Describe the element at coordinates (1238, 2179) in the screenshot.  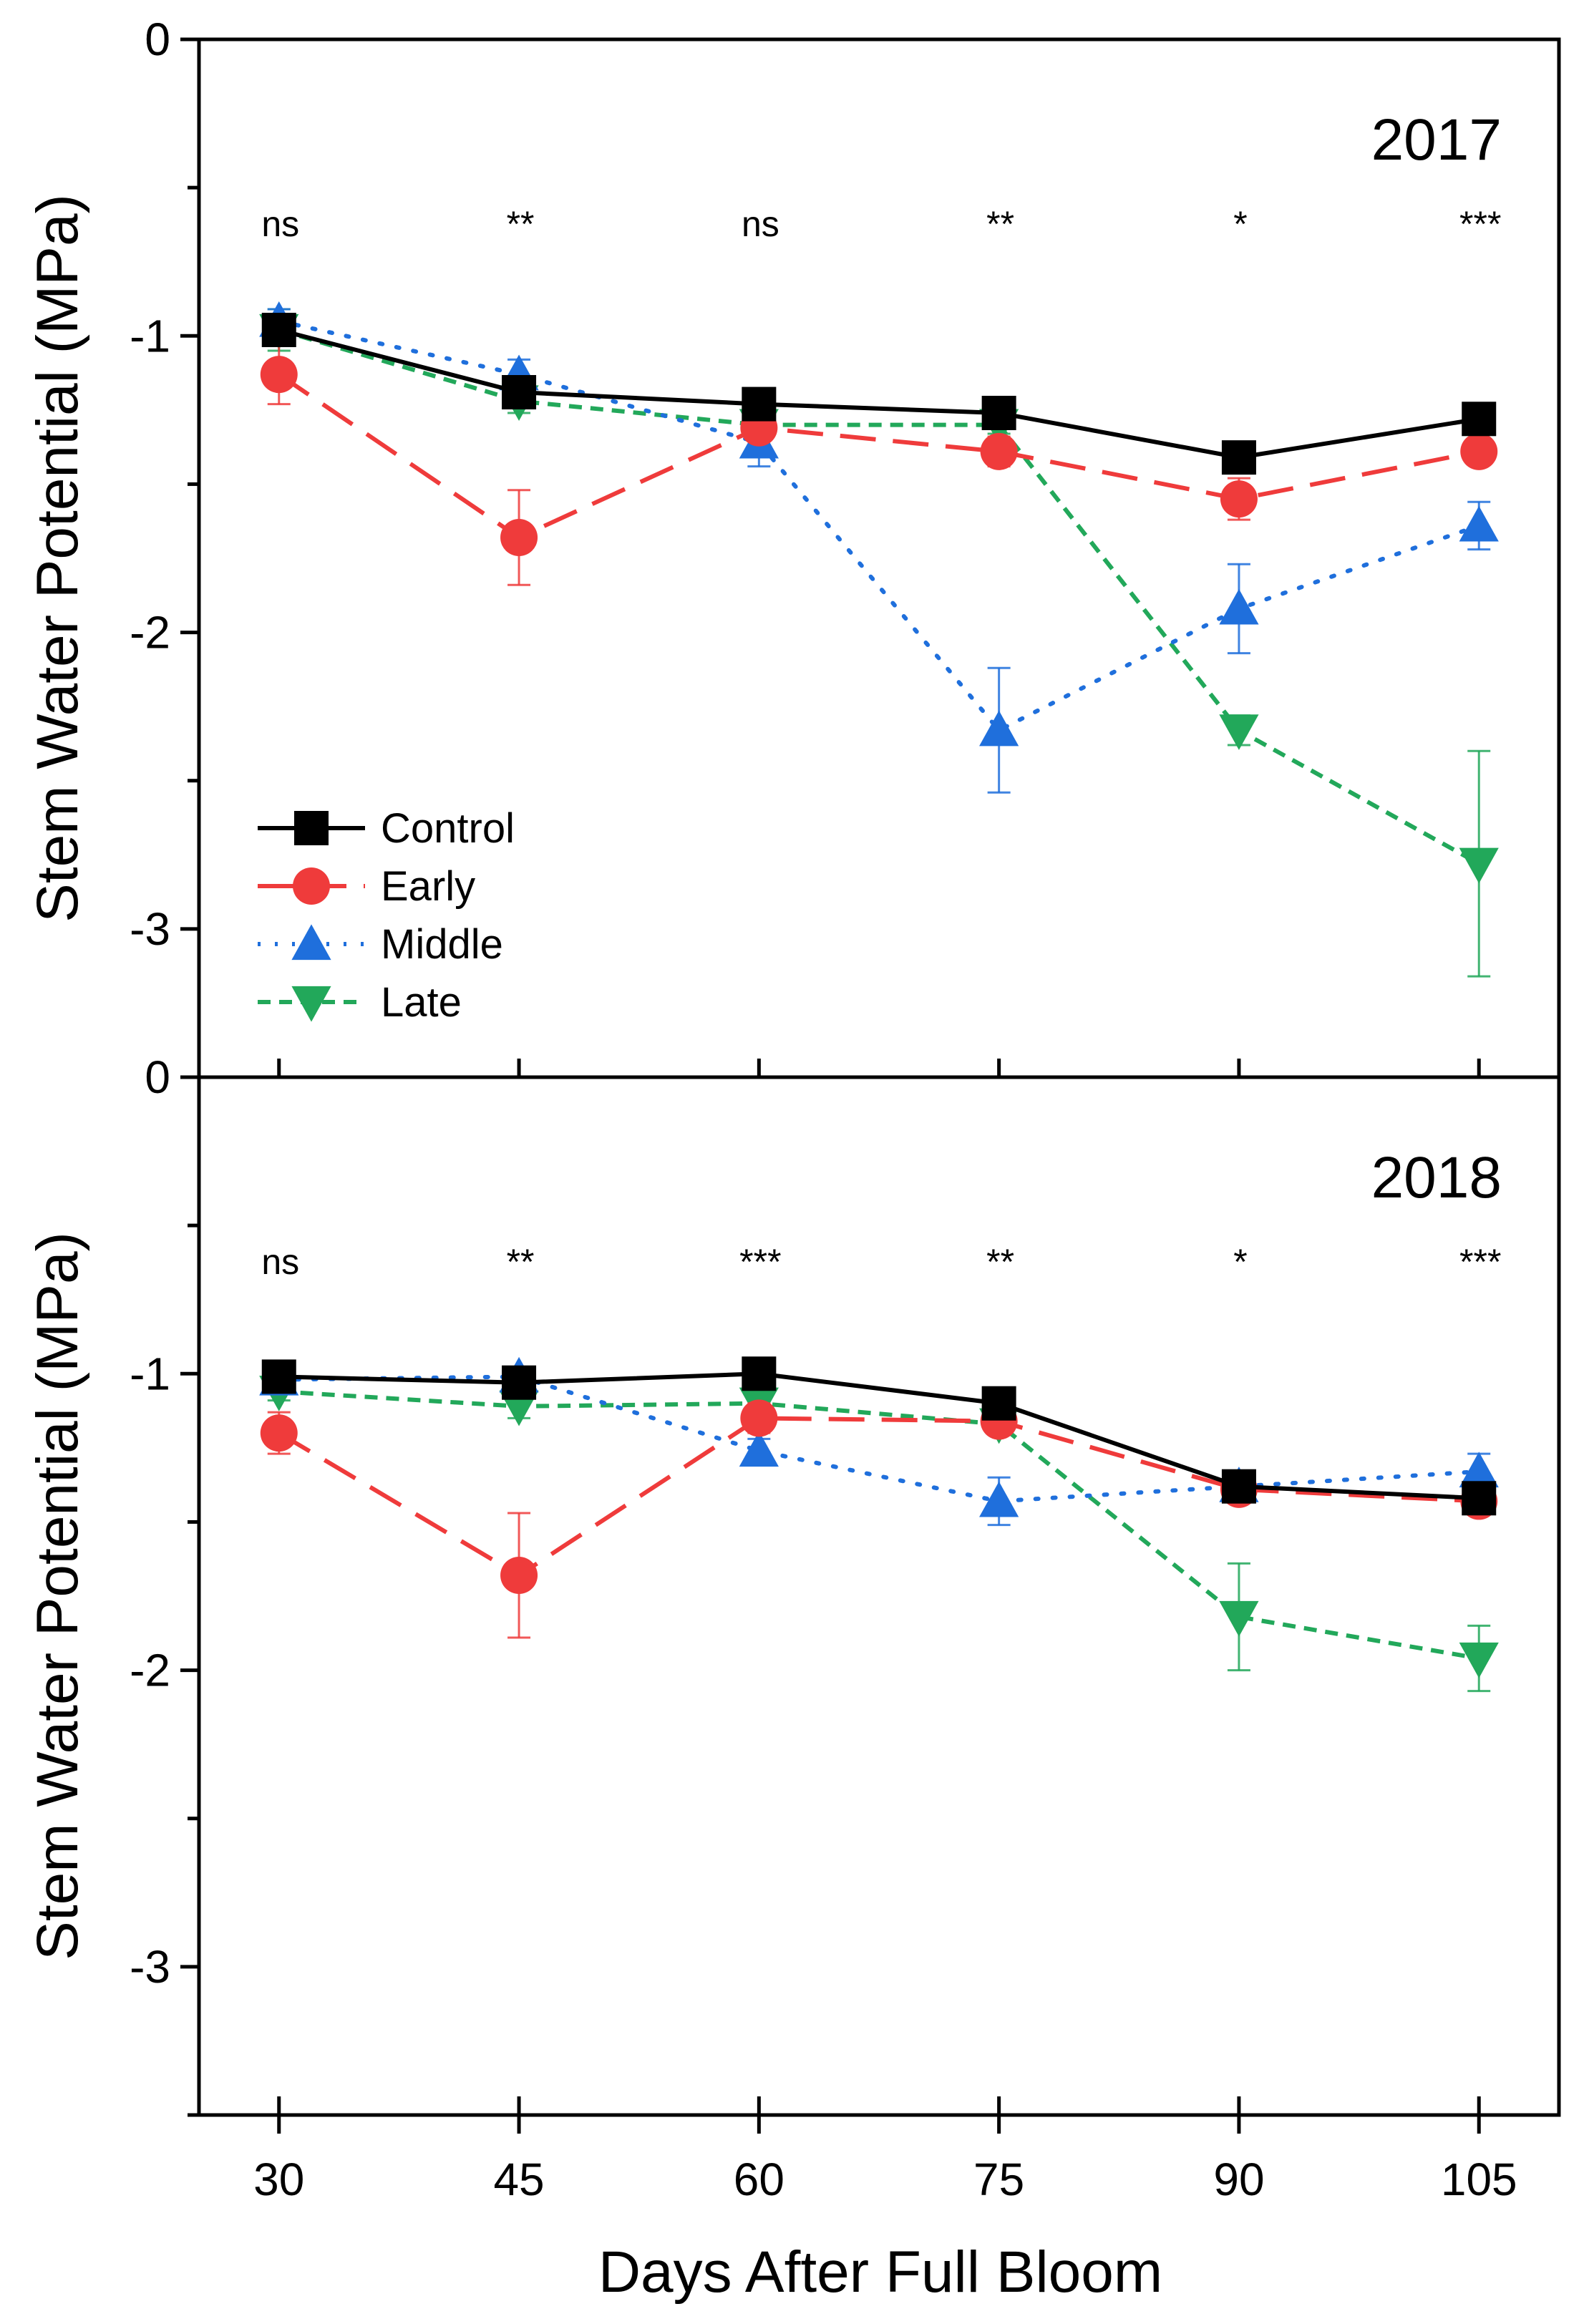
I see `x-tick-label: 90` at that location.